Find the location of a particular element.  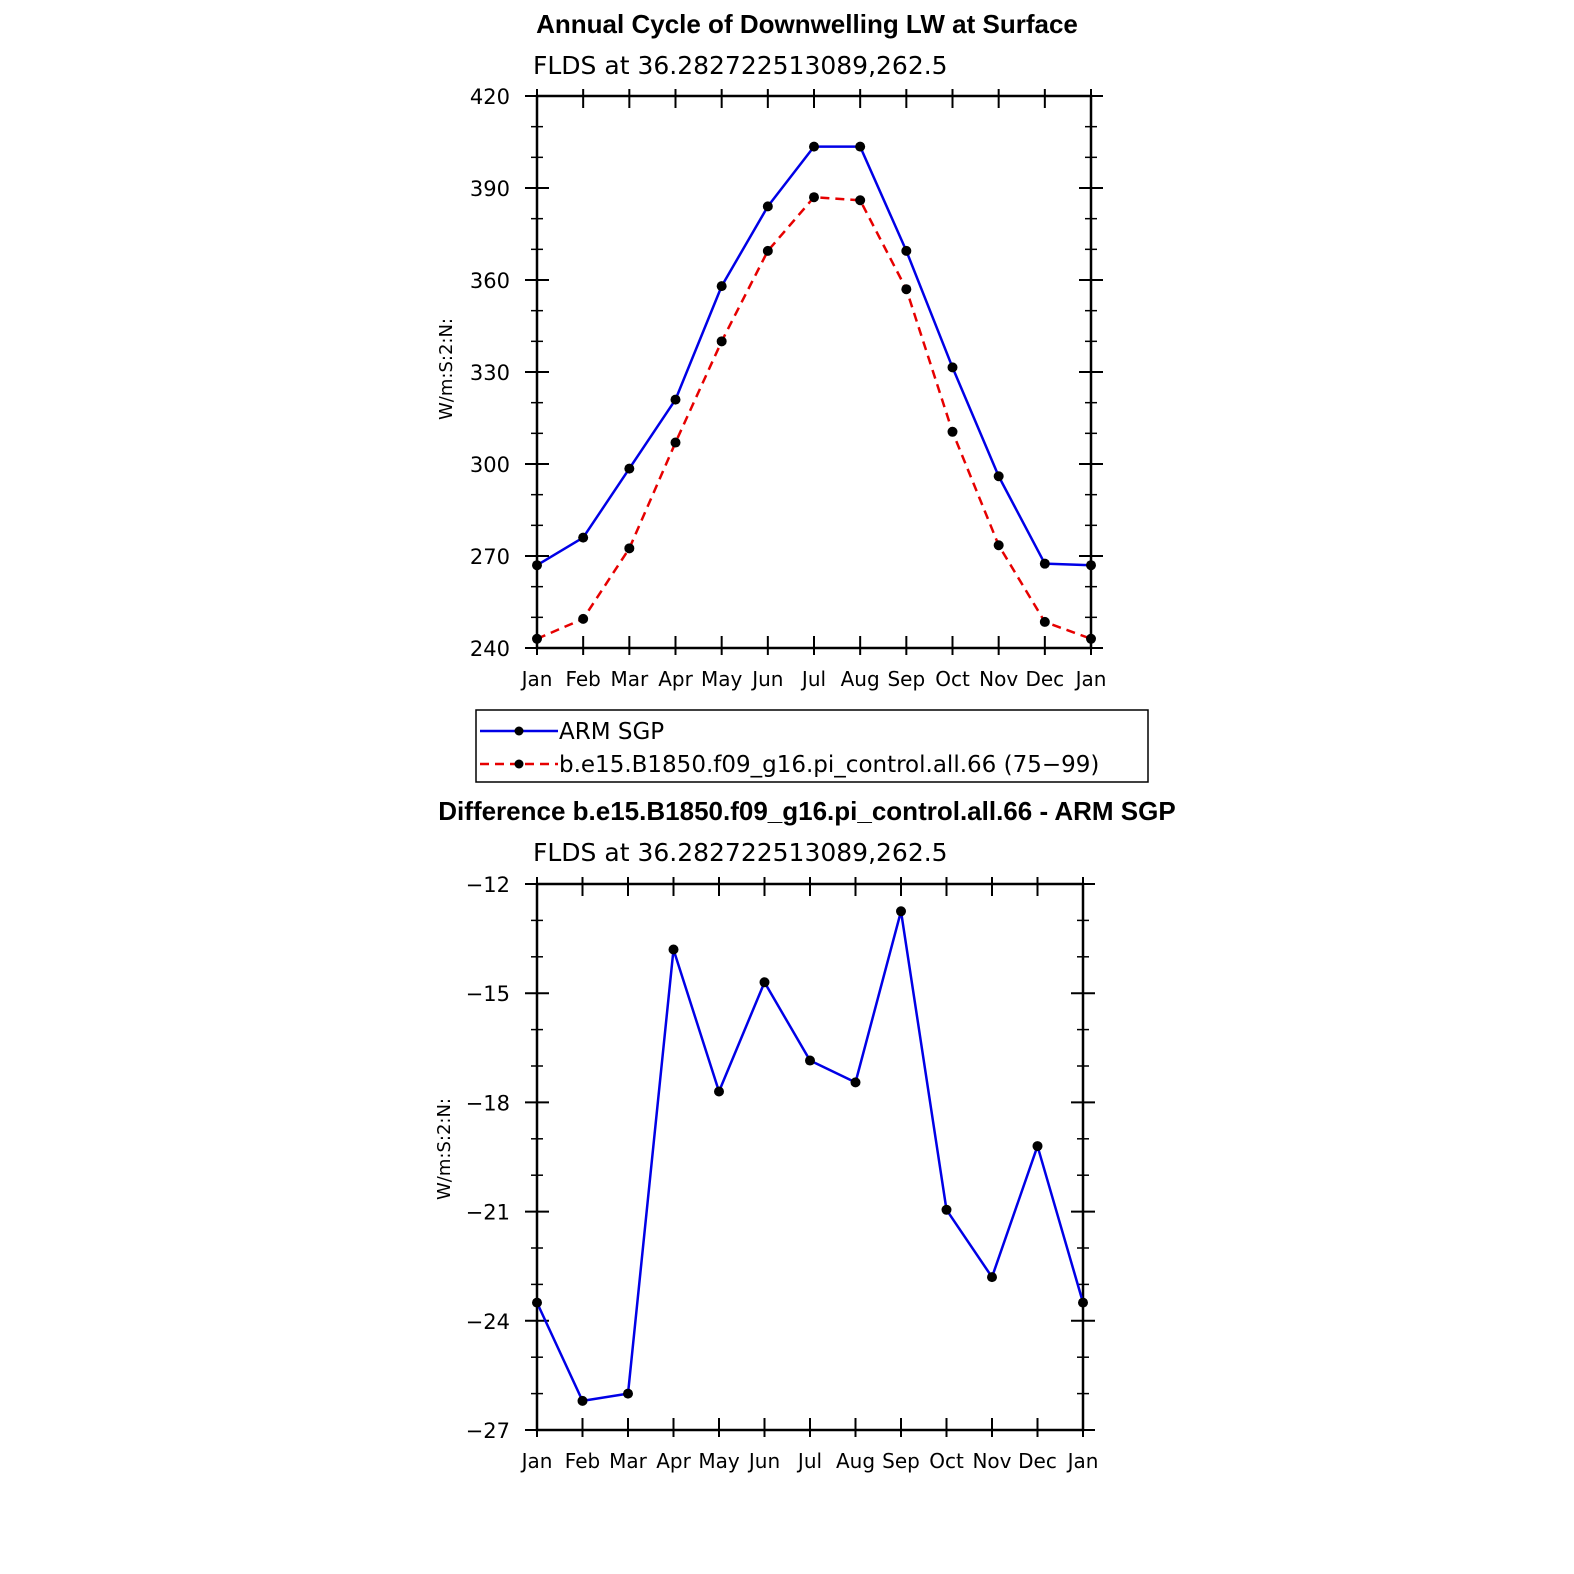

legend-box is located at coordinates (812, 746).